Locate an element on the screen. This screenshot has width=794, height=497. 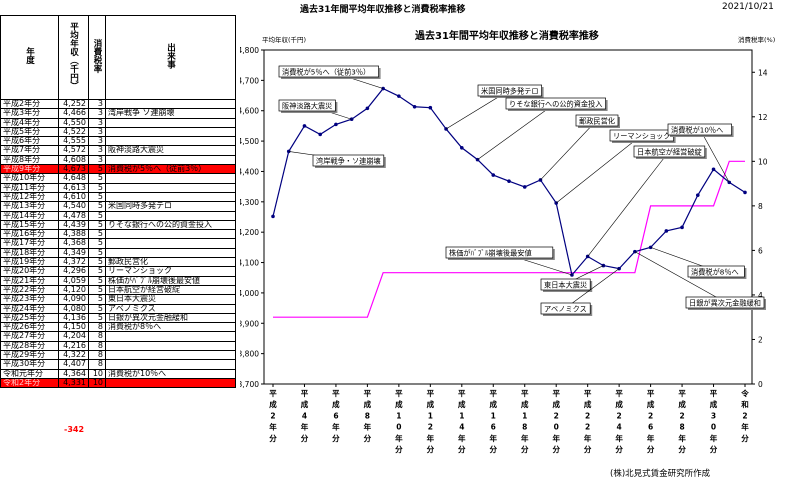
year-cell: 平成10年分 is located at coordinates (29, 178).